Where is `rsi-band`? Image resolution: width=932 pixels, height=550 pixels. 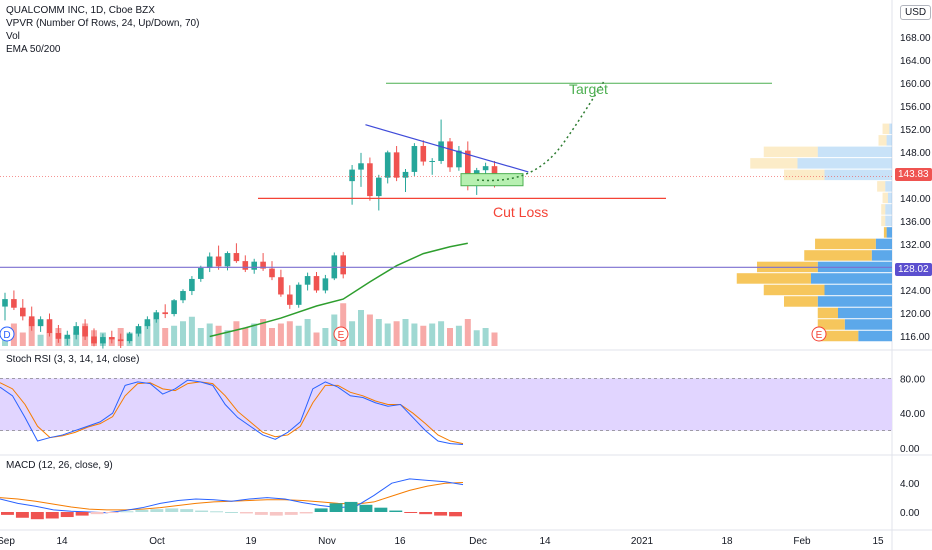 rsi-band is located at coordinates (446, 404).